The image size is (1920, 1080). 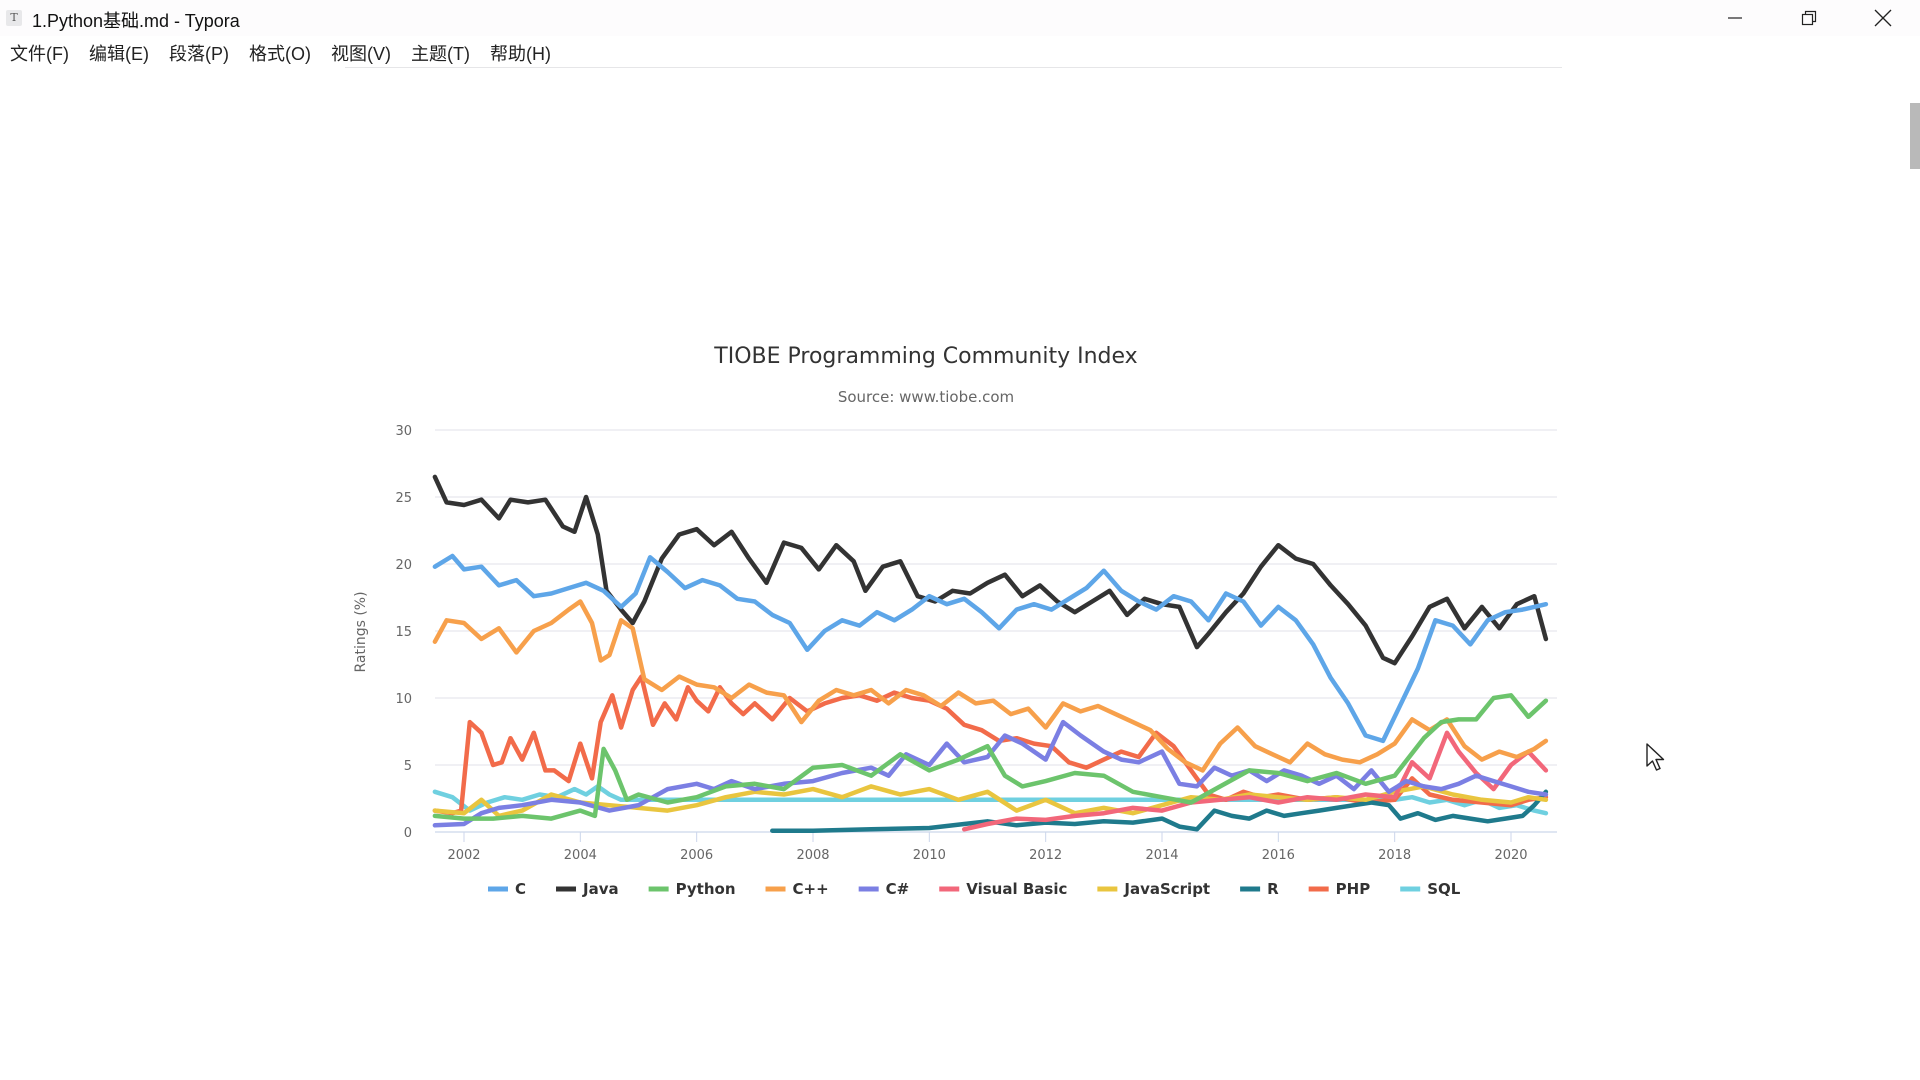 I want to click on legend-item: Python, so click(x=692, y=889).